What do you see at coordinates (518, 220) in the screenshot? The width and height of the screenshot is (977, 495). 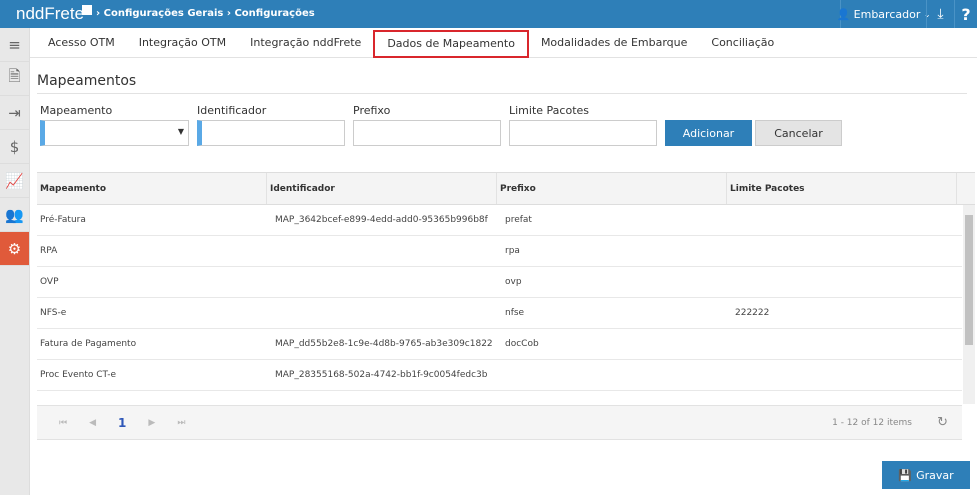 I see `table-cell: prefat` at bounding box center [518, 220].